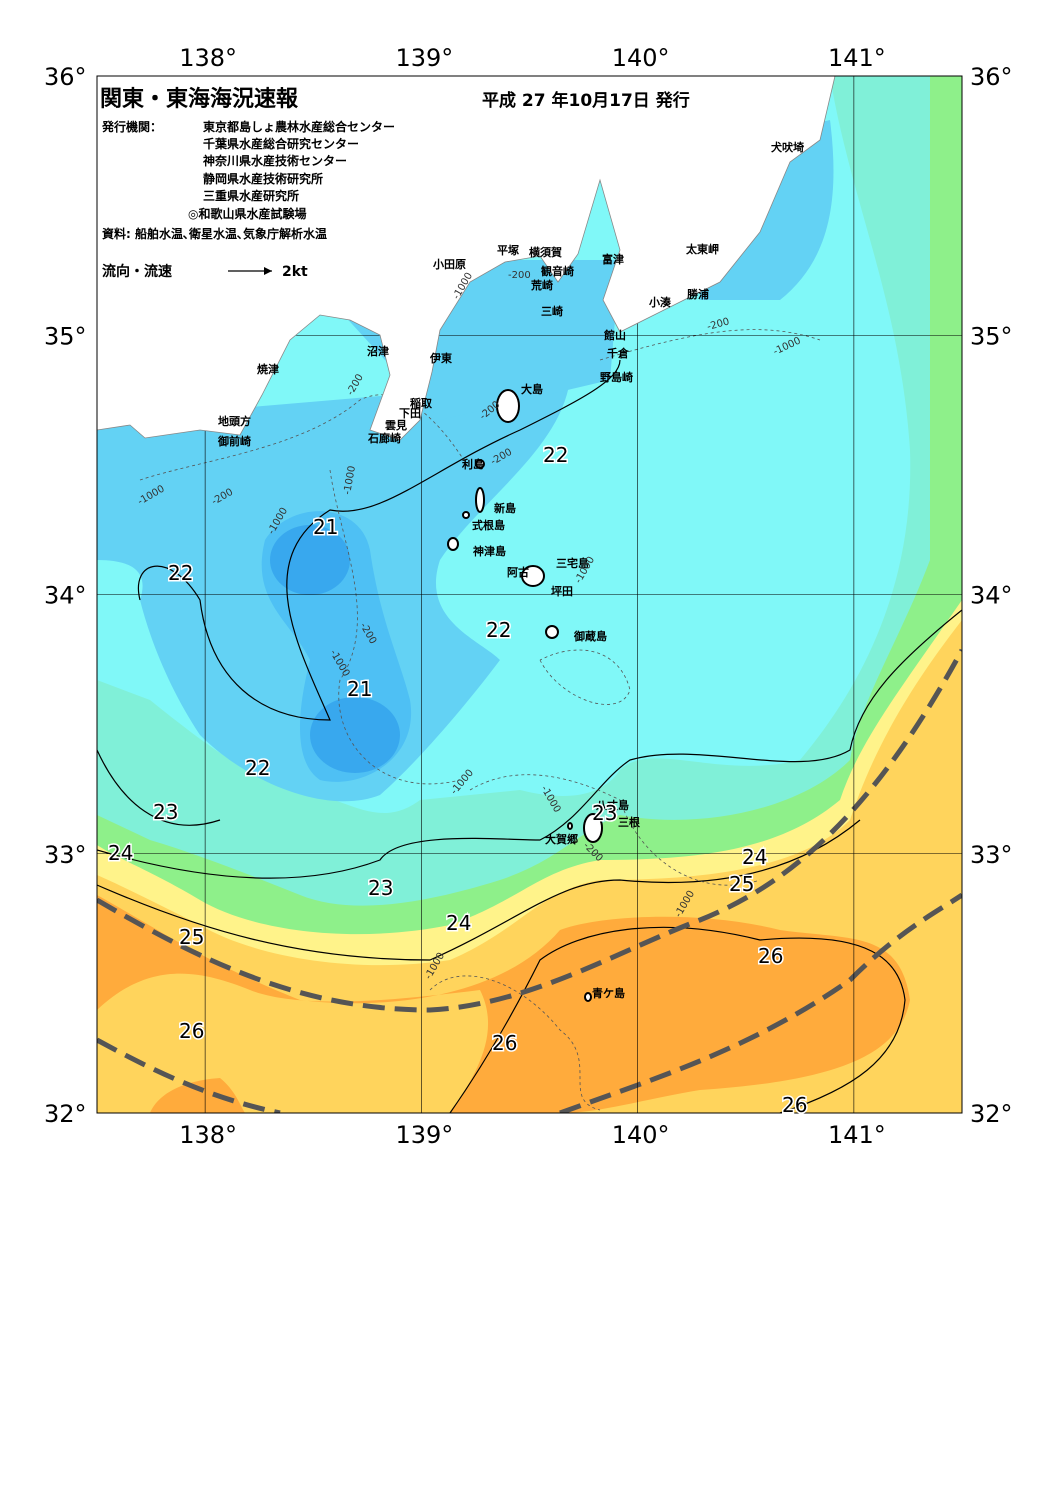 The width and height of the screenshot is (1064, 1507). I want to click on place: 神津島, so click(489, 551).